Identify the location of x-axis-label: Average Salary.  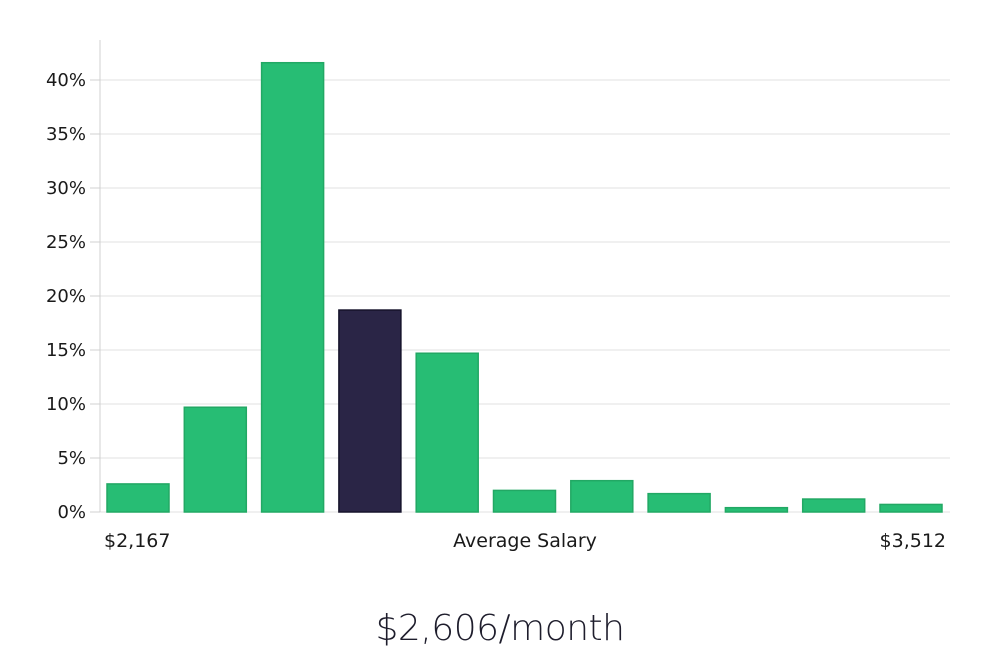
(525, 541).